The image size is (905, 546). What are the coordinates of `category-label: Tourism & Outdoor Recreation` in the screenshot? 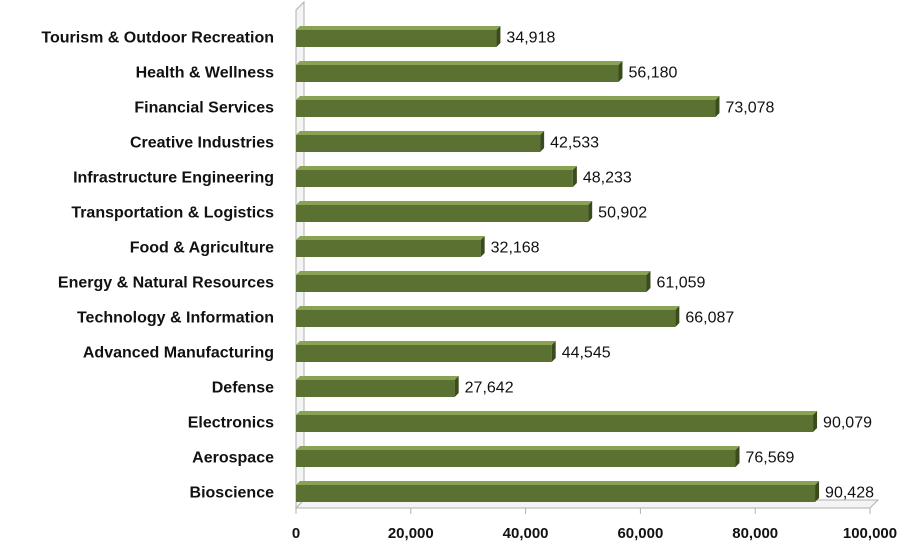 It's located at (157, 38).